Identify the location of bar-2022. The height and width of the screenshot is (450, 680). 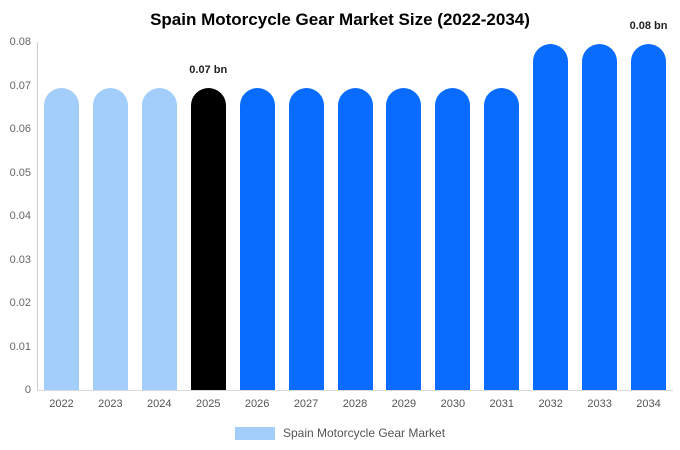
(61, 238).